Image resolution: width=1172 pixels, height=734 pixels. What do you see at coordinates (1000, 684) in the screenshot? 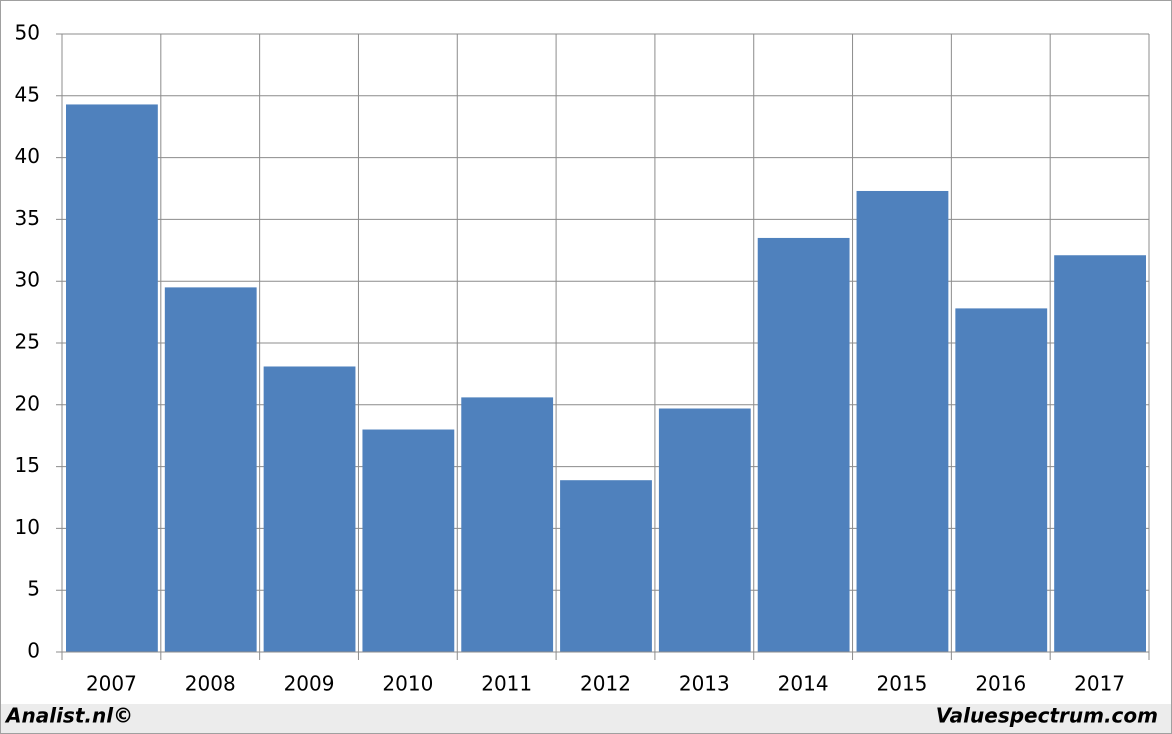
I see `x-tick-label: 2016` at bounding box center [1000, 684].